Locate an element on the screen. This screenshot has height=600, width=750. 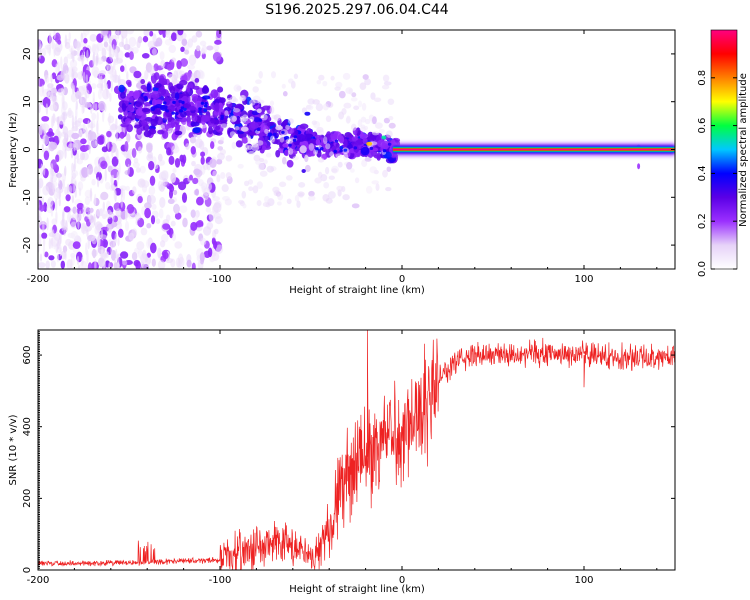
spectrogram-x-label: Height of straight line (km) is located at coordinates (357, 290).